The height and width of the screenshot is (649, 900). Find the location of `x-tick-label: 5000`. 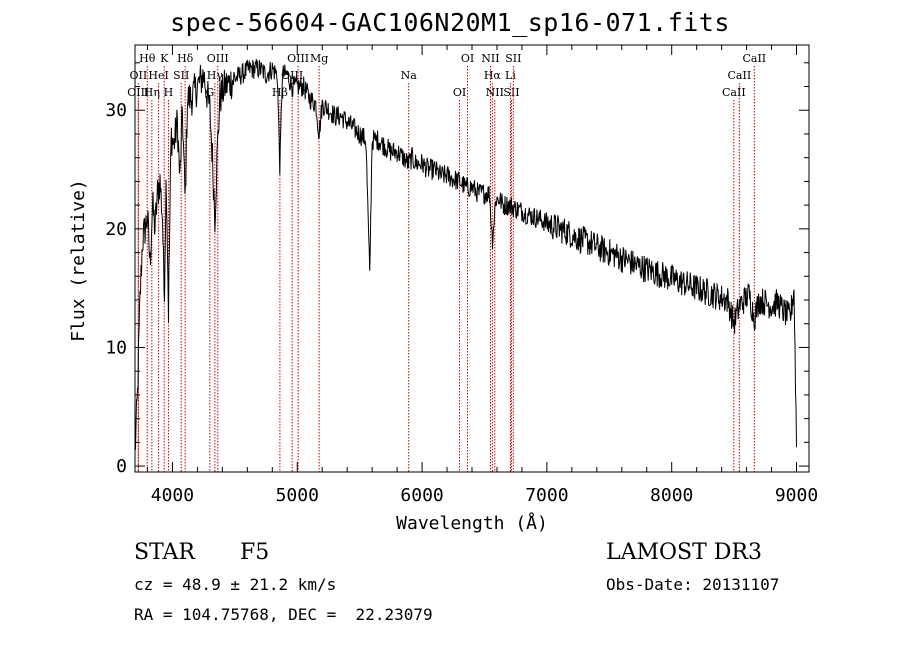

x-tick-label: 5000 is located at coordinates (297, 495).